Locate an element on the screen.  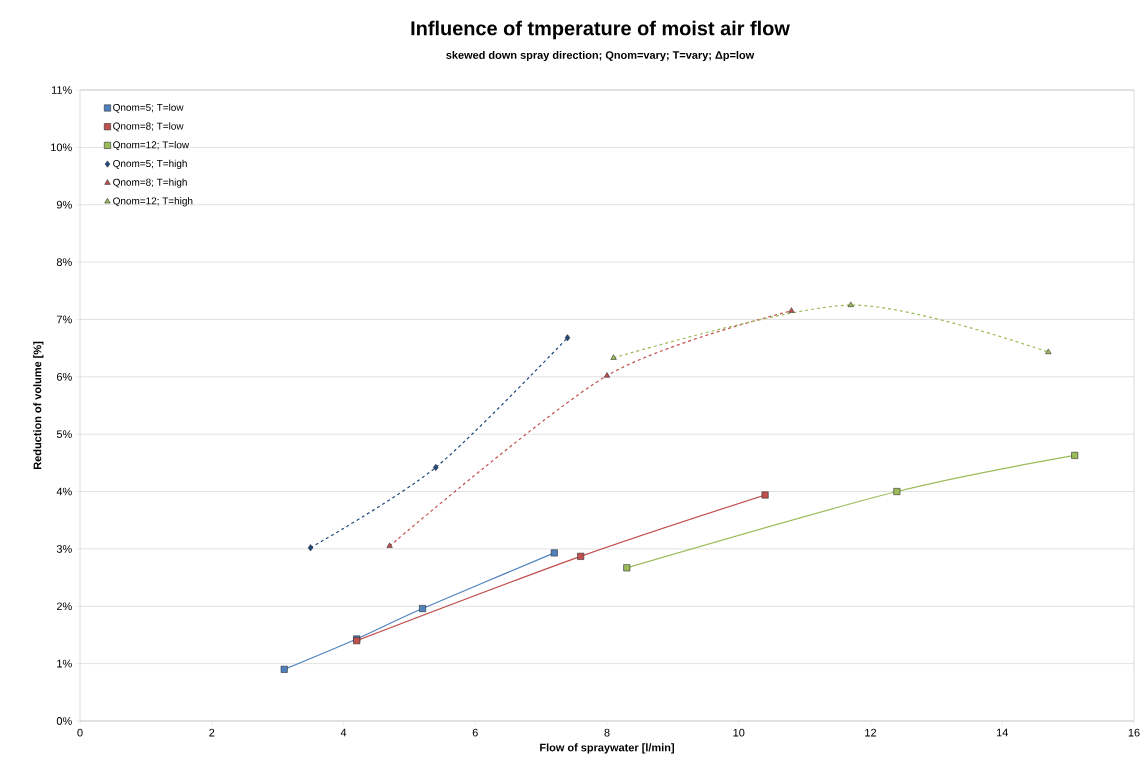
x-tick-label: 8 is located at coordinates (607, 732).